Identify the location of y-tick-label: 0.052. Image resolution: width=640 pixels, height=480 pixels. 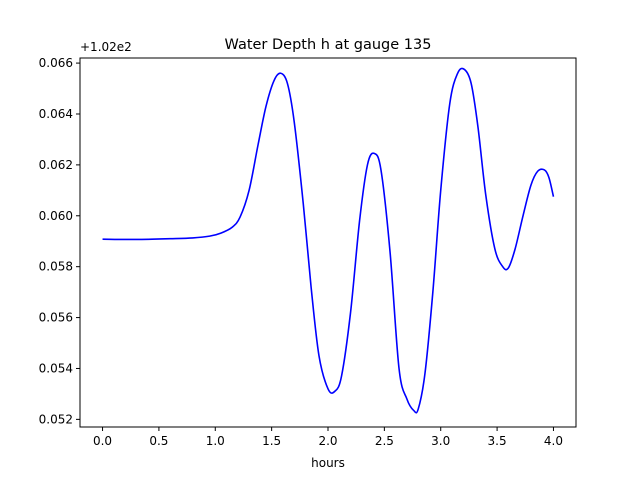
(56, 419).